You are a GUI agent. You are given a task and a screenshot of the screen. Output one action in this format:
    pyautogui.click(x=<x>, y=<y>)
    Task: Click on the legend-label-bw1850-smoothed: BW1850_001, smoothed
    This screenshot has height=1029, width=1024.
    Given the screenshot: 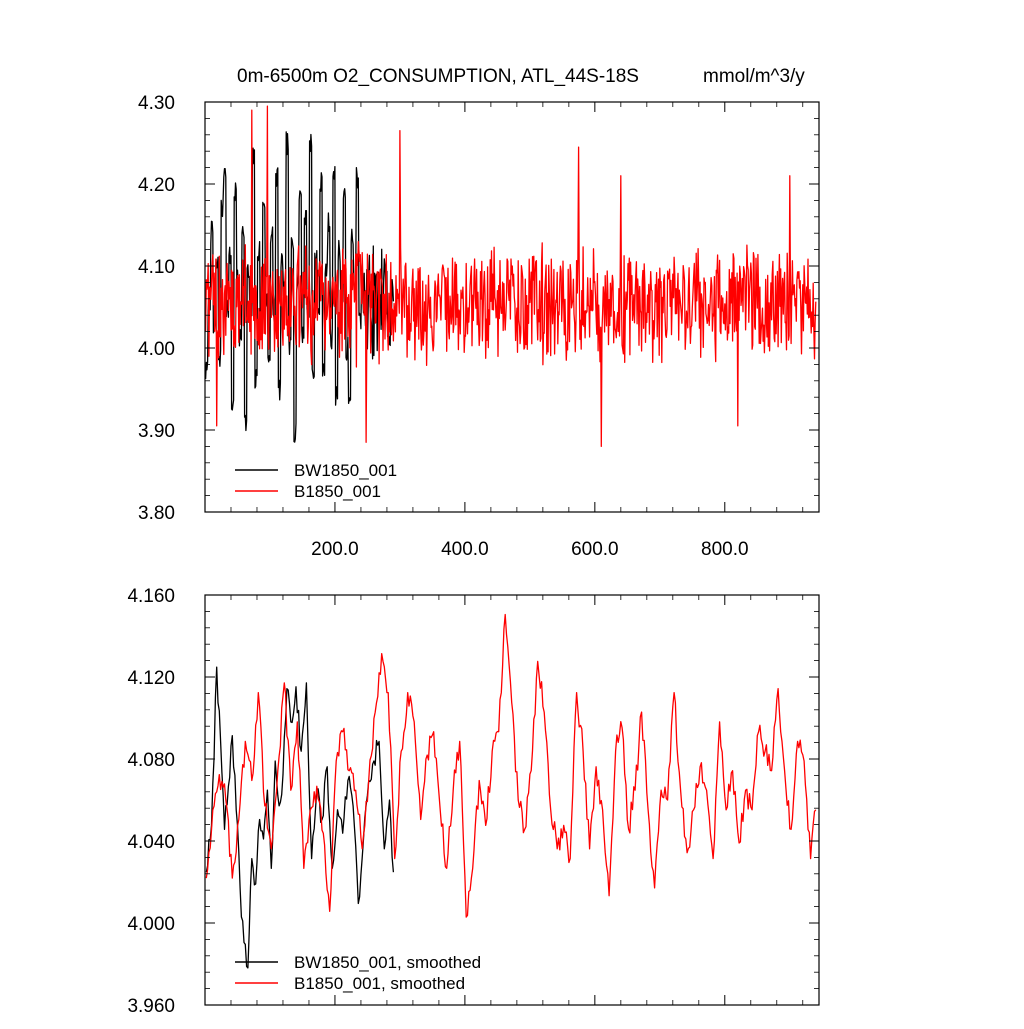 What is the action you would take?
    pyautogui.click(x=387, y=962)
    